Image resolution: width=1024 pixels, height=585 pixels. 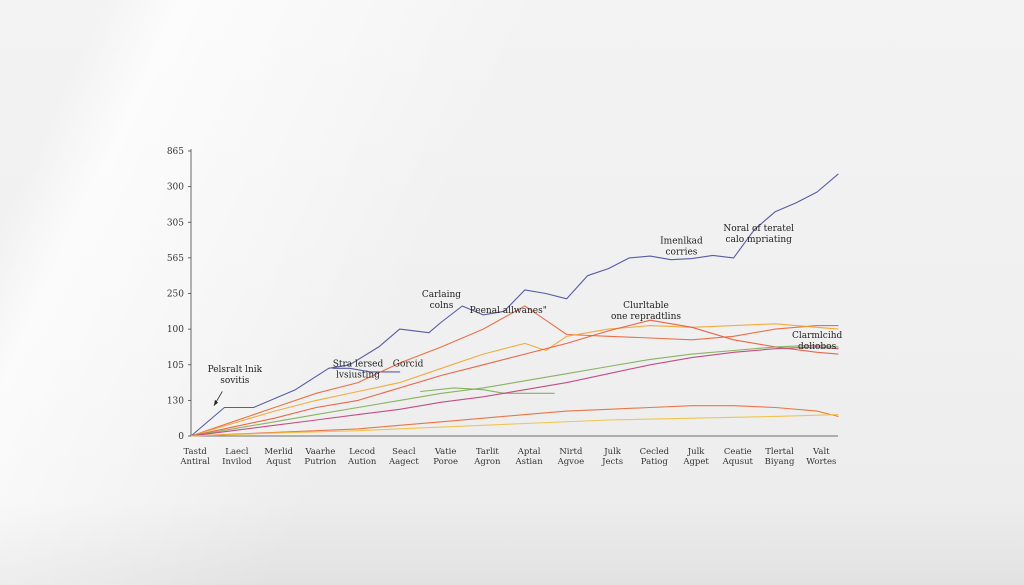 What do you see at coordinates (758, 240) in the screenshot?
I see `annotation-text: calo mpriating` at bounding box center [758, 240].